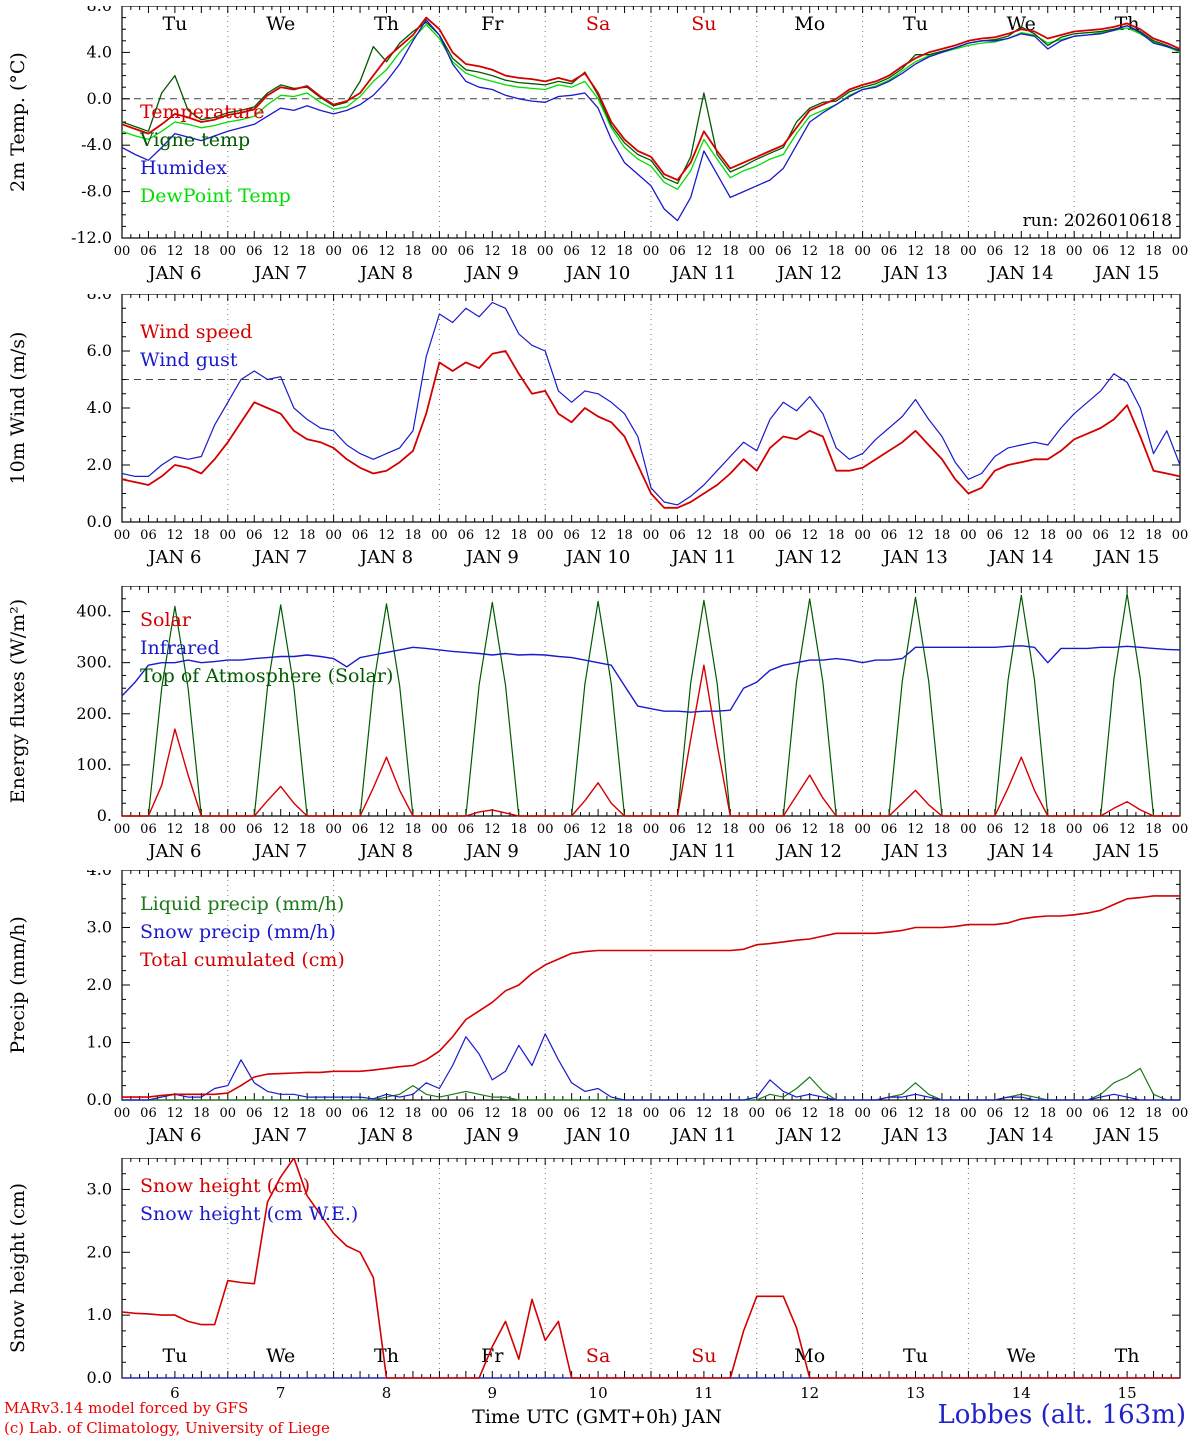 The width and height of the screenshot is (1194, 1440). Describe the element at coordinates (387, 1393) in the screenshot. I see `day-number-label: 8` at that location.